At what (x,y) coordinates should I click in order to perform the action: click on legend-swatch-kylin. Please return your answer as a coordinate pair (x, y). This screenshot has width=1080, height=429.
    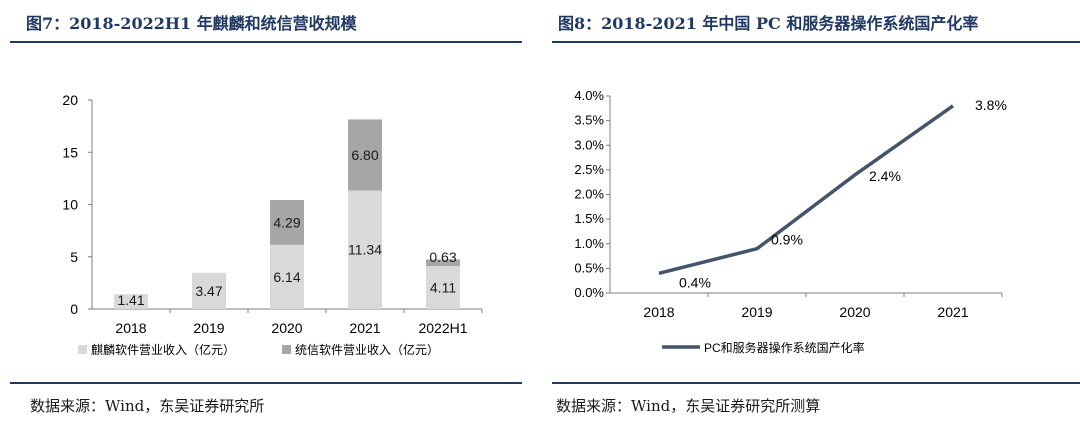
    Looking at the image, I should click on (82, 349).